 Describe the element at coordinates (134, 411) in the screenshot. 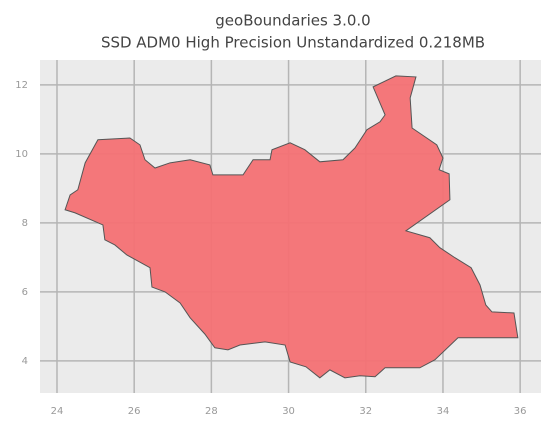

I see `x-tick-label: 26` at that location.